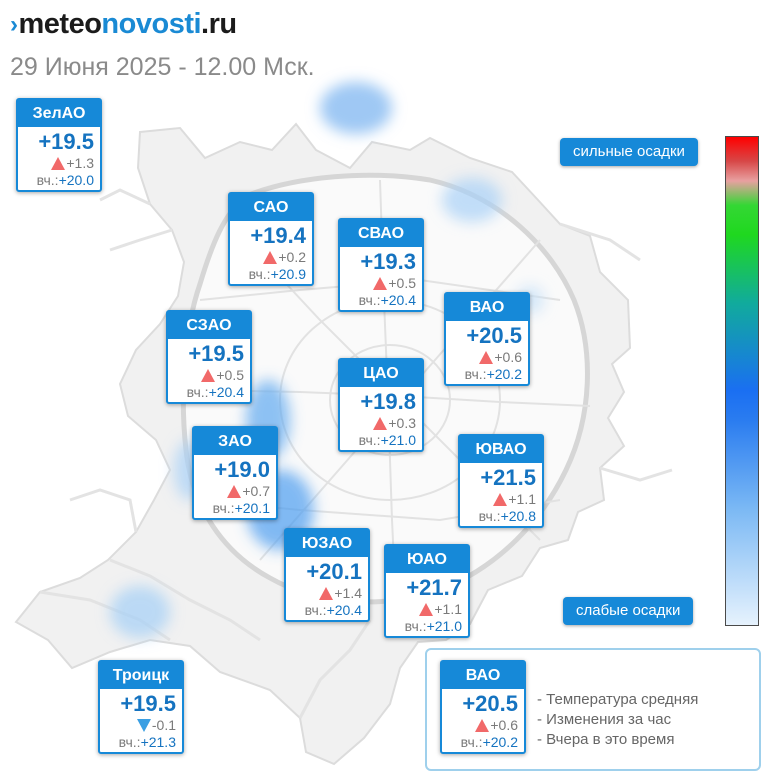 The height and width of the screenshot is (780, 780). I want to click on legend-note-yesterday: - Вчера в это время, so click(606, 739).